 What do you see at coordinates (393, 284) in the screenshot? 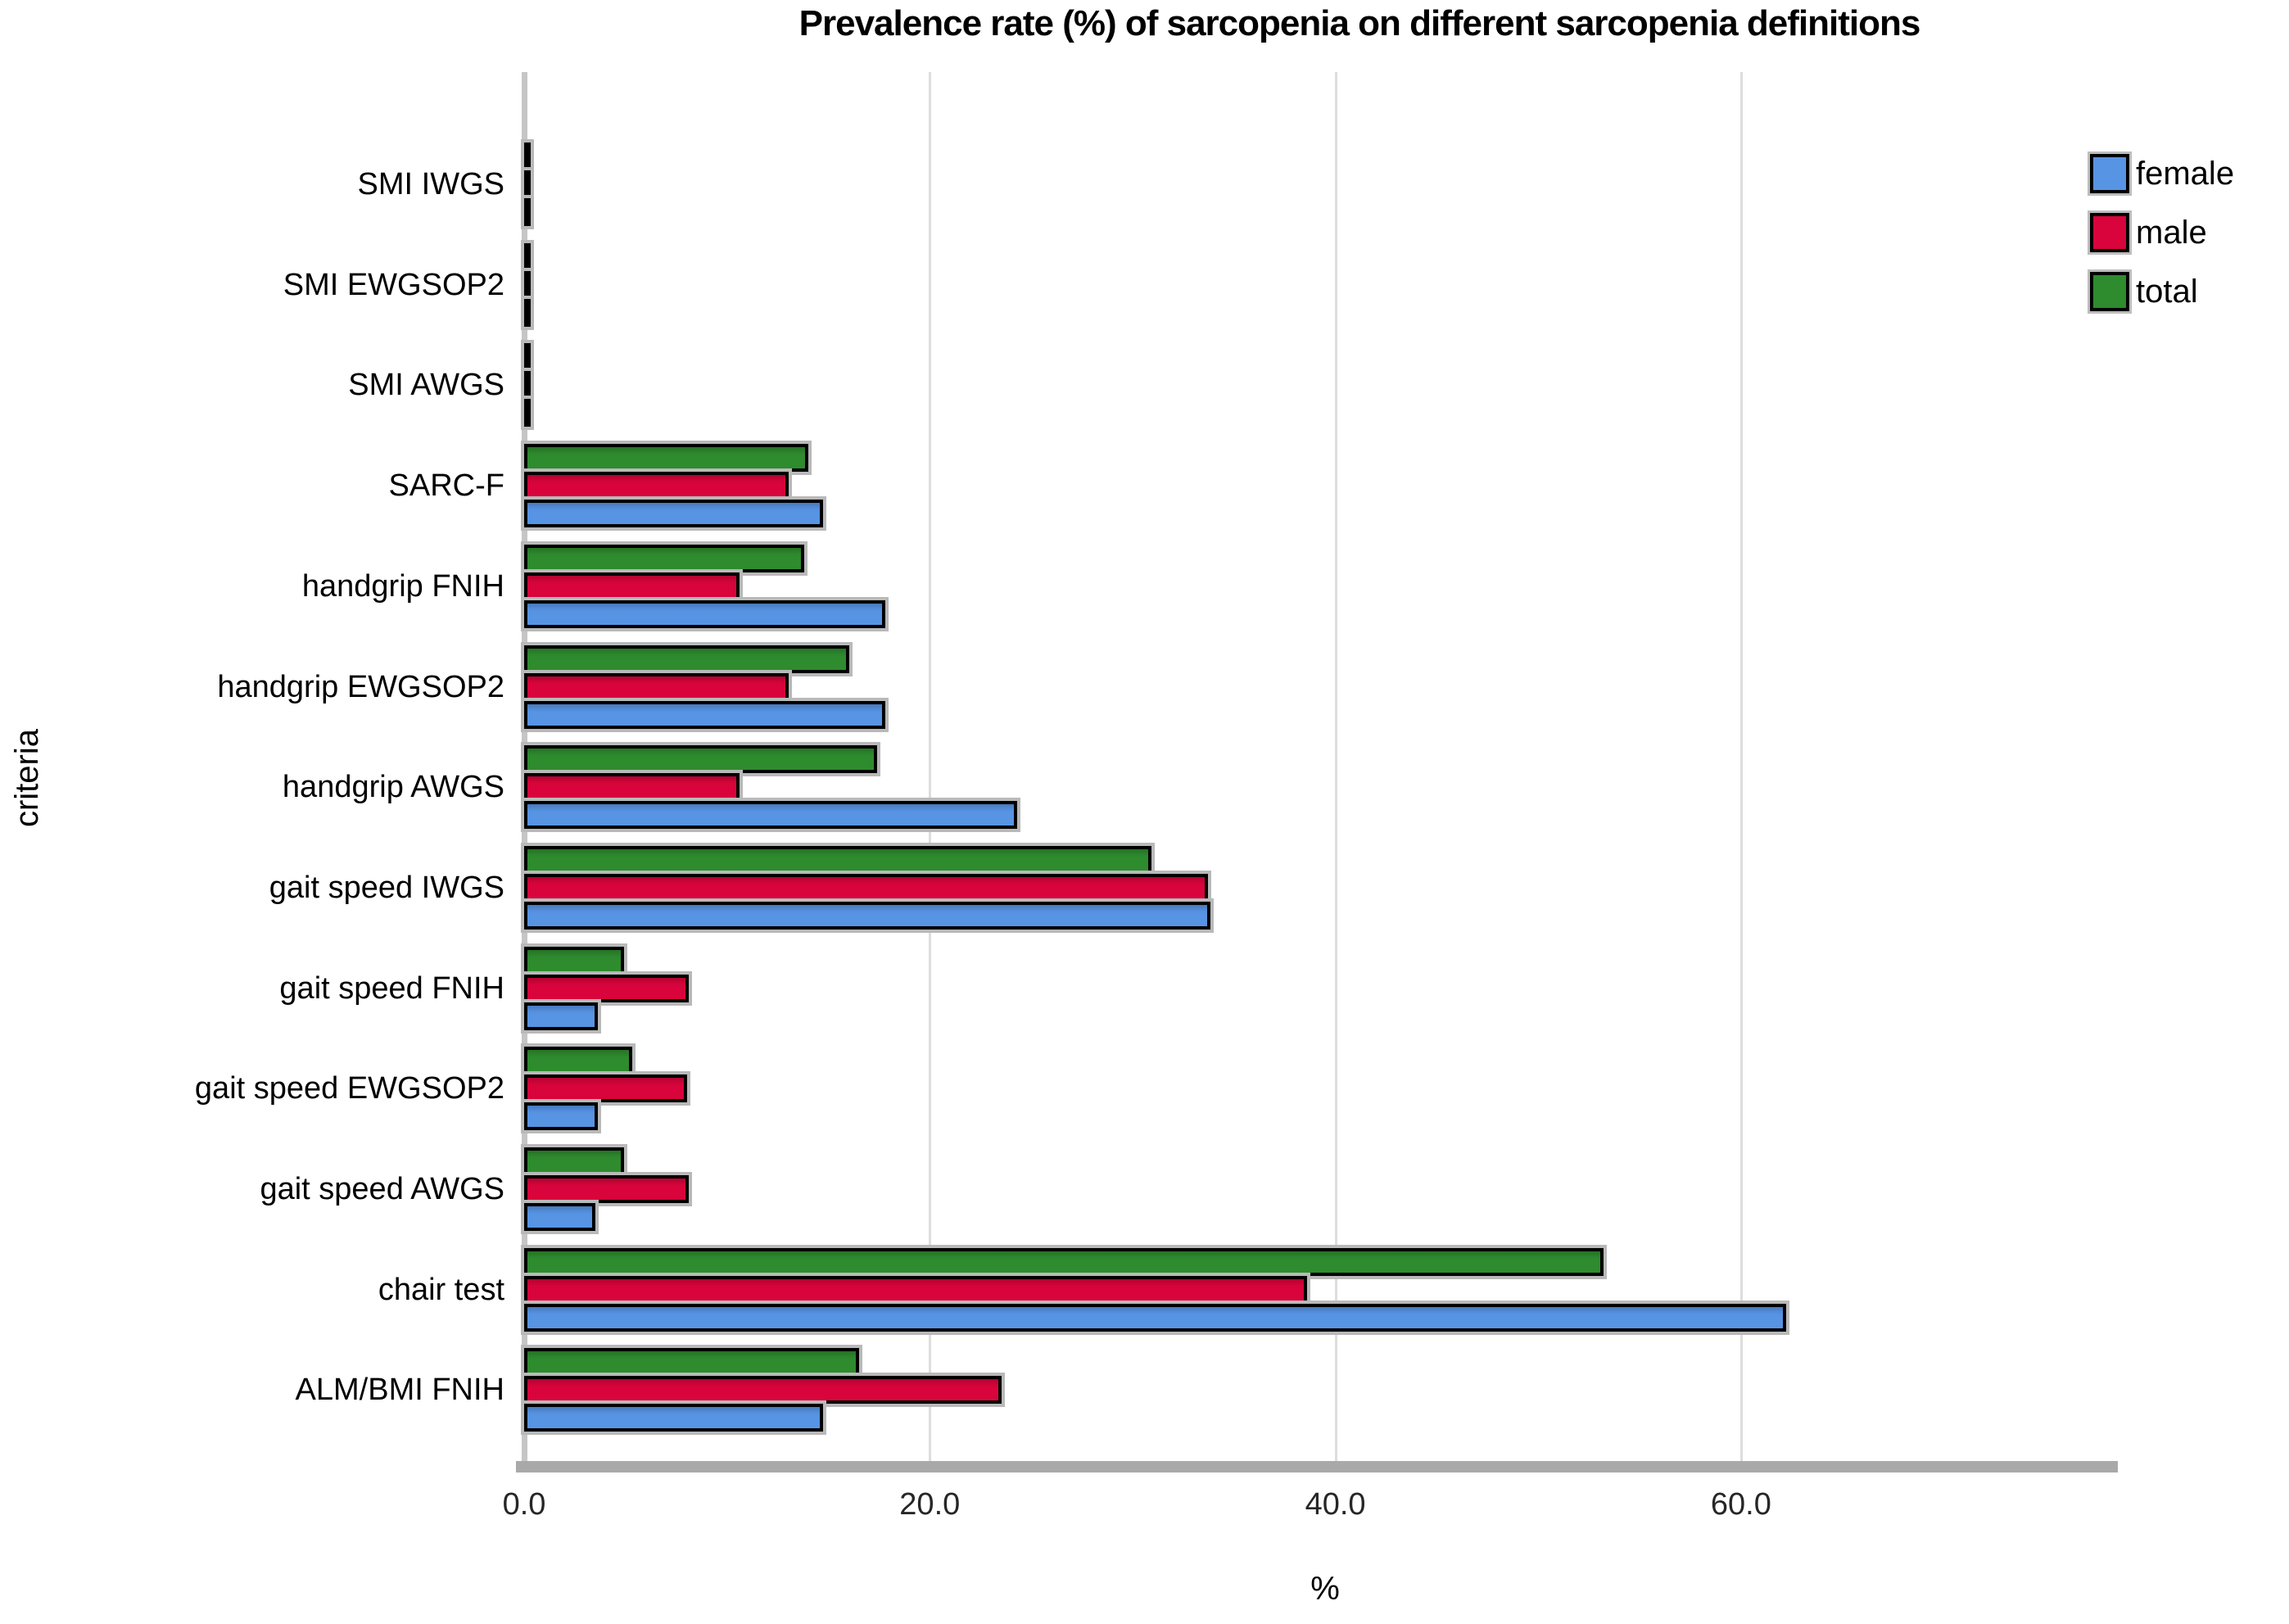
I see `category-label-smi-ewgsop2: SMI EWGSOP2` at bounding box center [393, 284].